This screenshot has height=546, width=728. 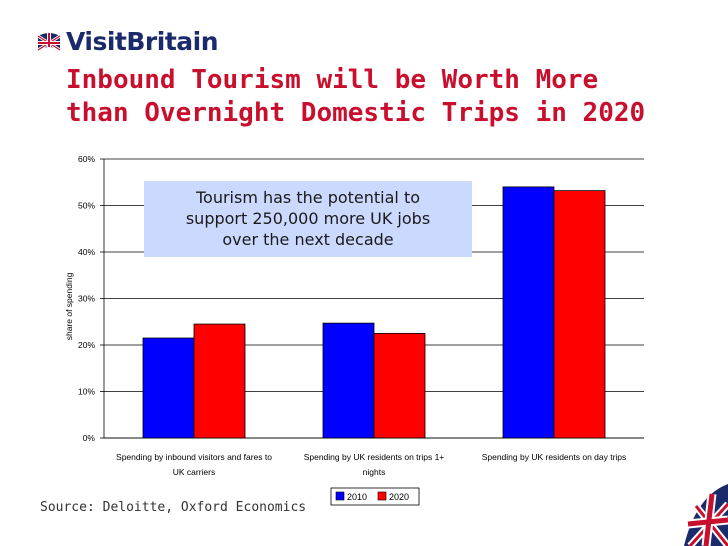 I want to click on callout-line-3: over the next decade, so click(x=308, y=239).